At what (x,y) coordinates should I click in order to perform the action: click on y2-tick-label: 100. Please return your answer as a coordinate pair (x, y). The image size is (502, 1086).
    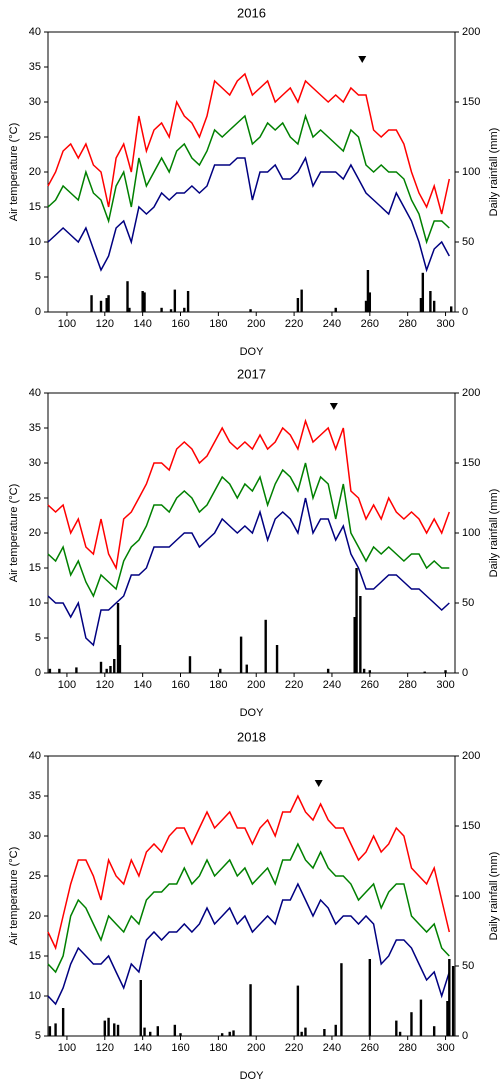
    Looking at the image, I should click on (471, 896).